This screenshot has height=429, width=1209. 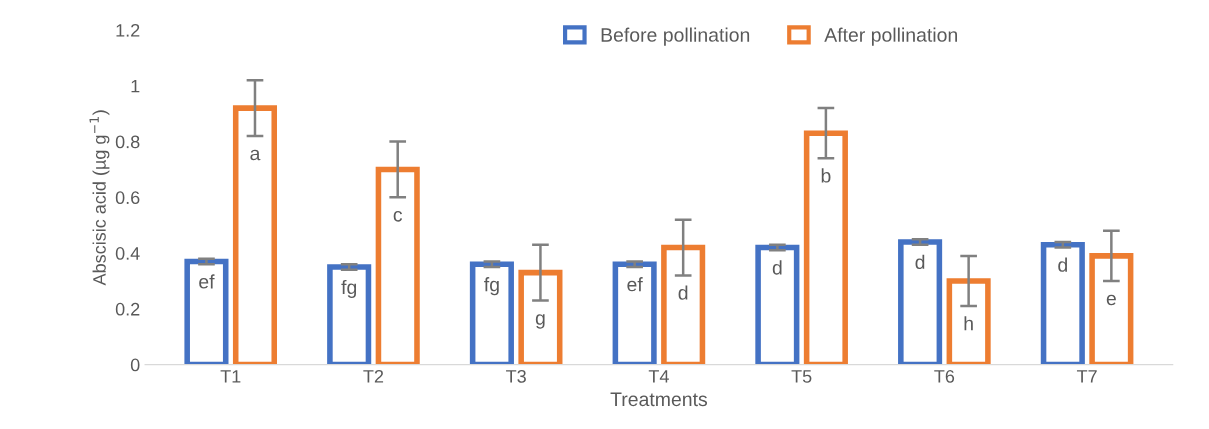 What do you see at coordinates (826, 175) in the screenshot?
I see `data-label: b` at bounding box center [826, 175].